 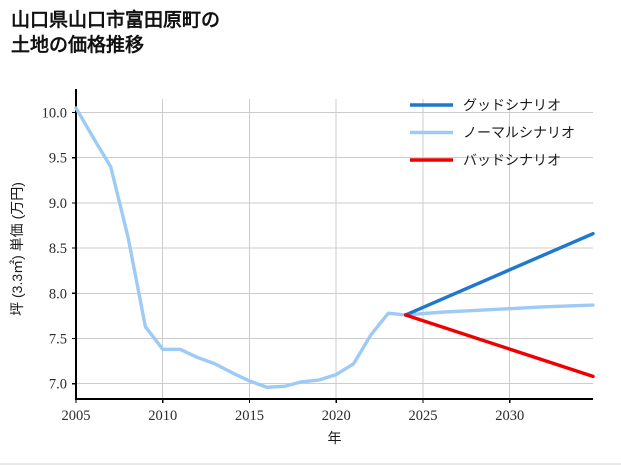 I want to click on y-tick-label: 10.0, so click(x=54, y=114).